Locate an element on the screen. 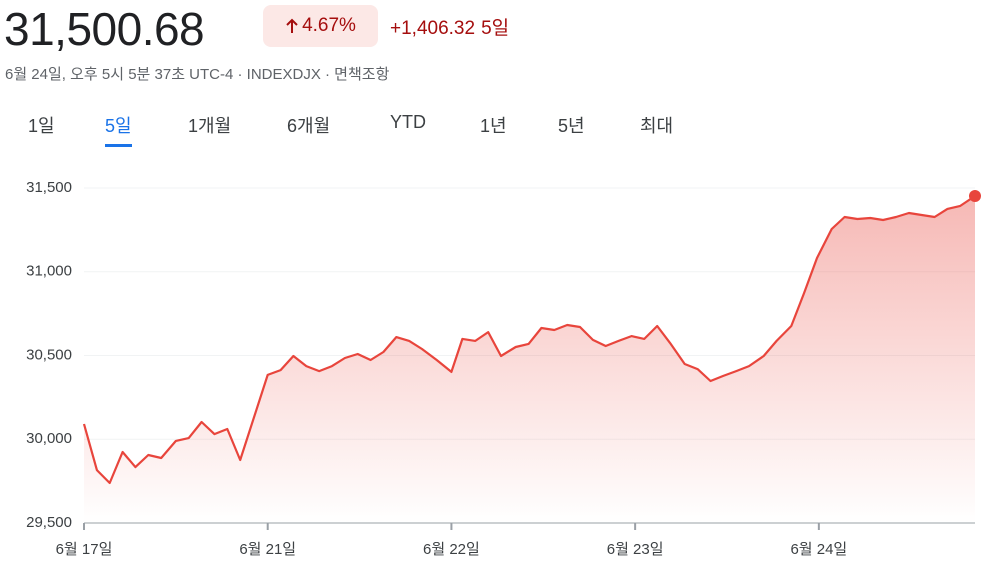  range-tab: 1일 is located at coordinates (41, 126).